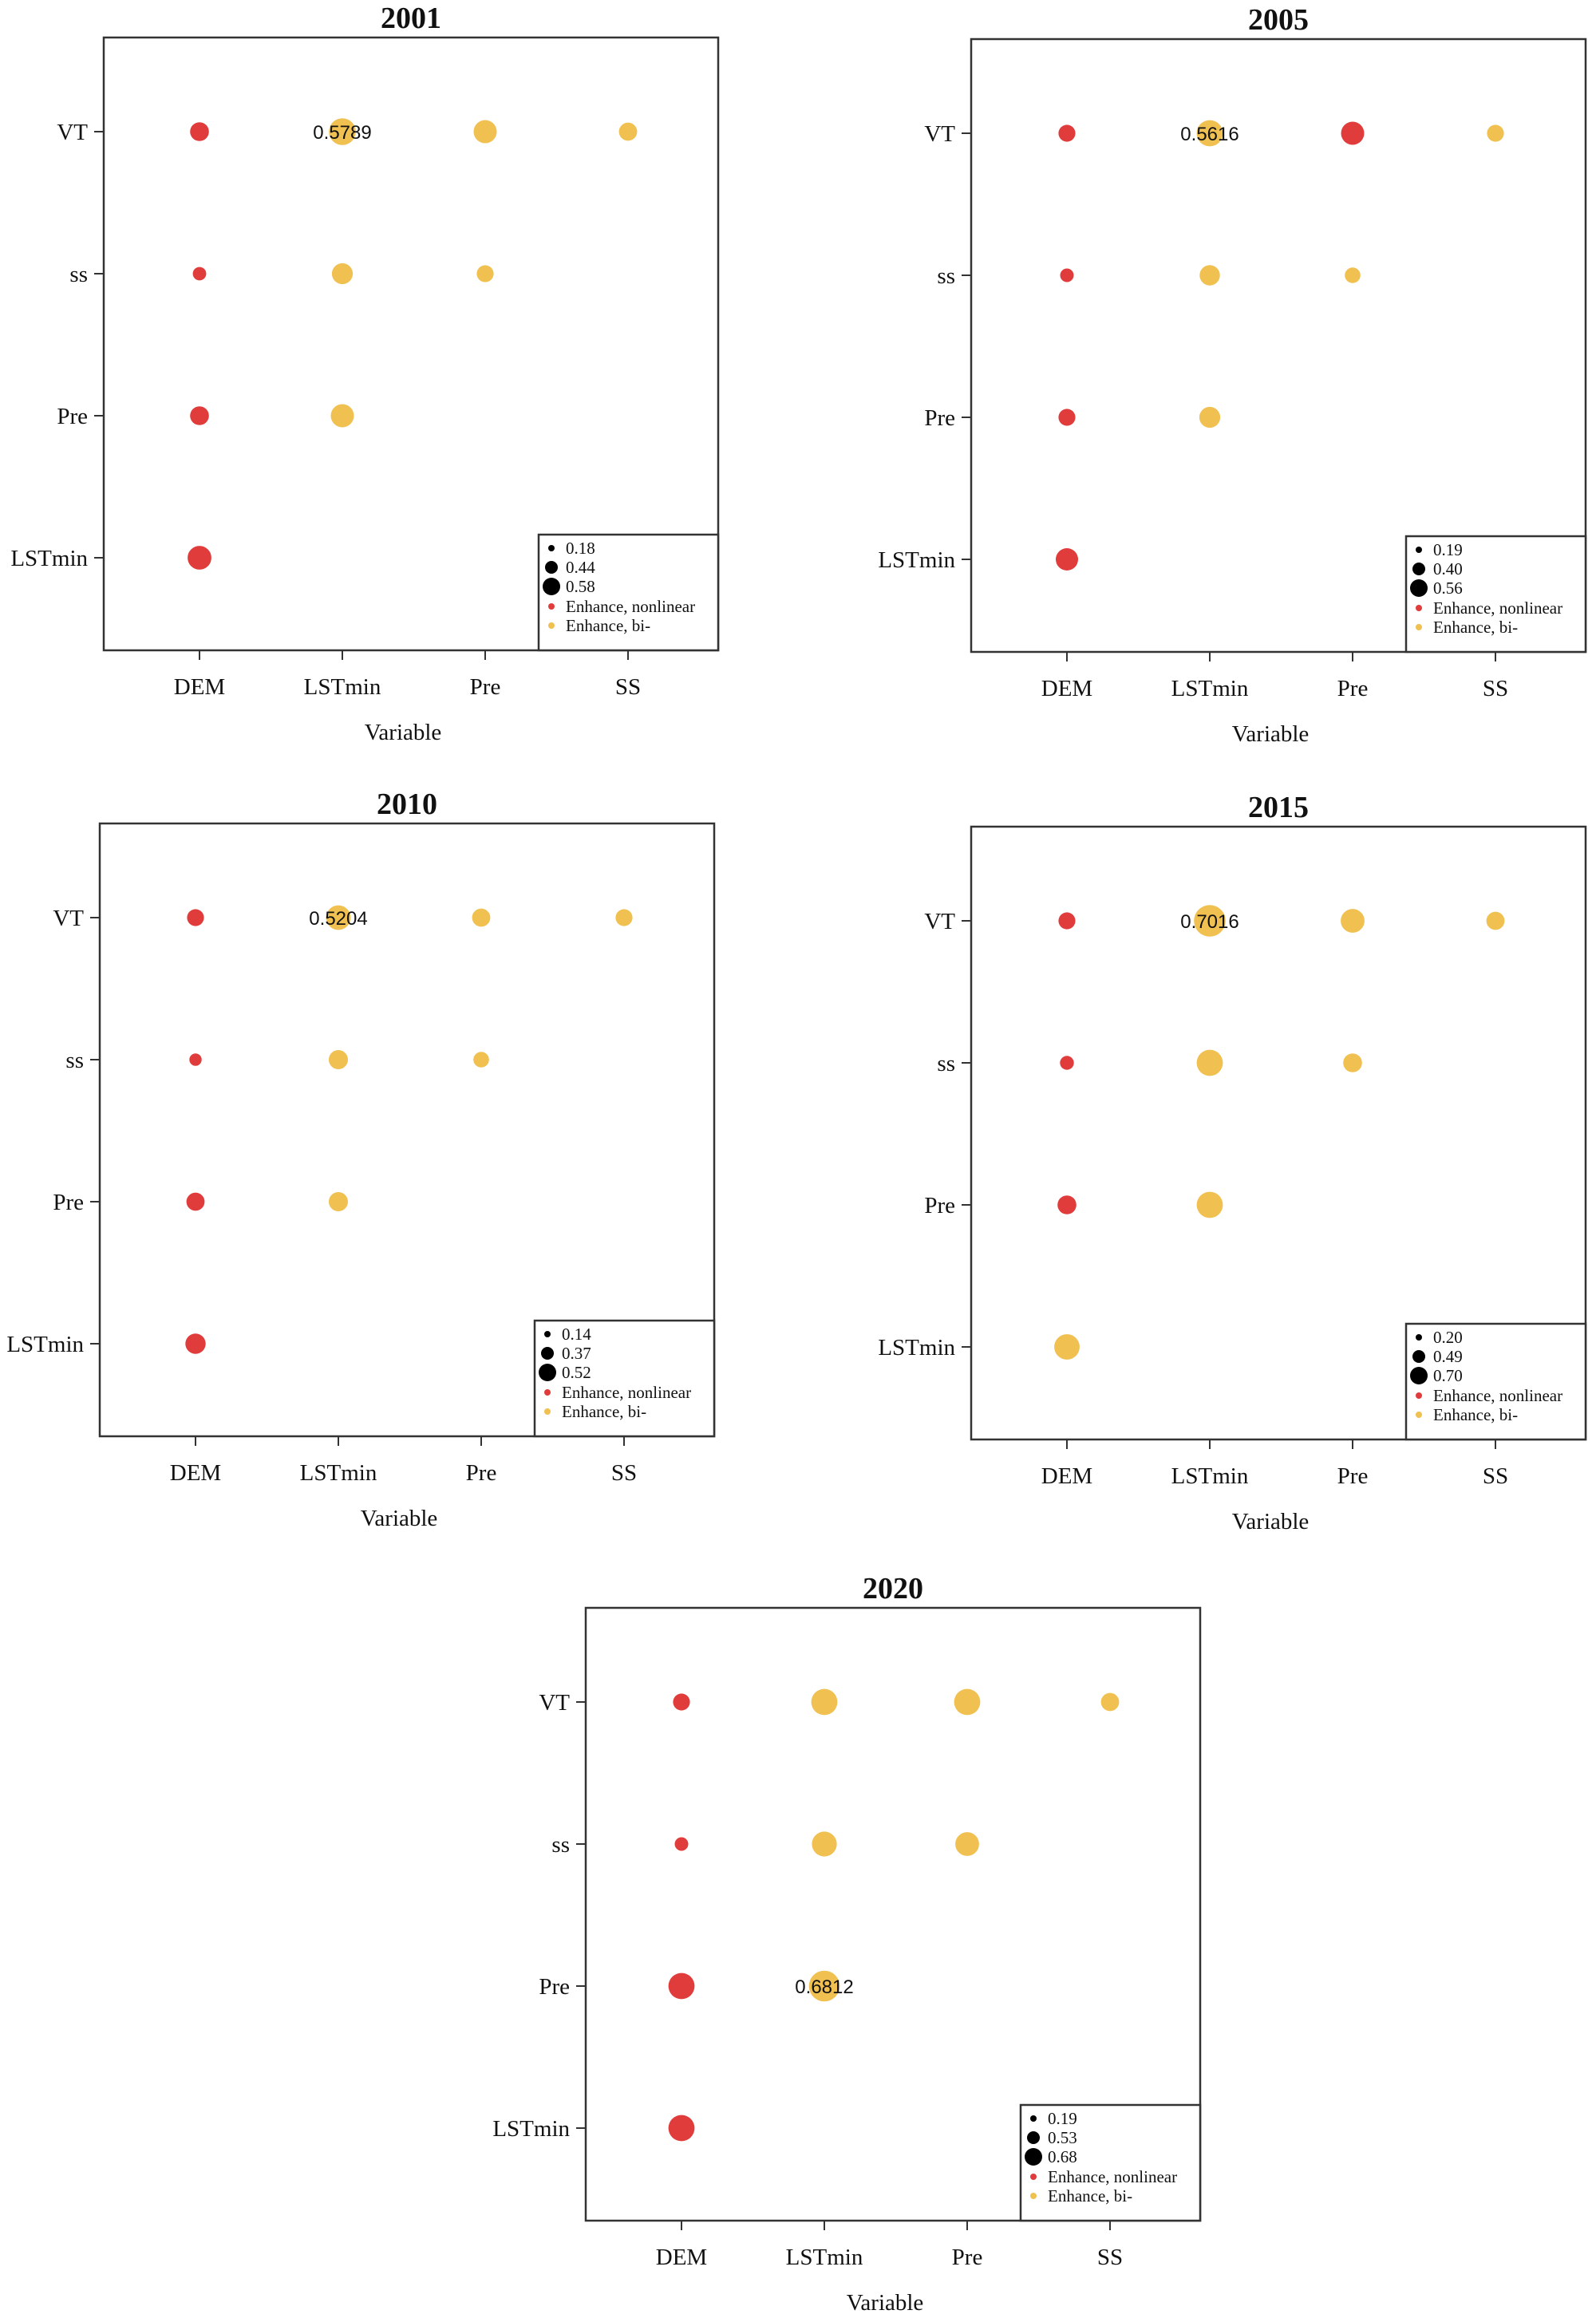  Describe the element at coordinates (1062, 2156) in the screenshot. I see `legend-size-label: 0.68` at that location.